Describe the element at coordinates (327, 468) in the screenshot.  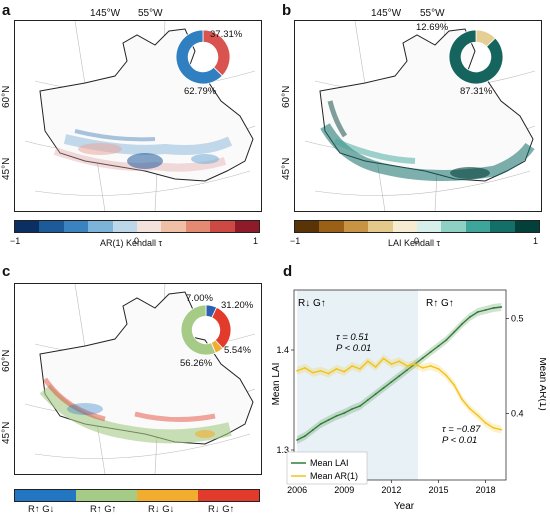
I see `panel-d-legend-box` at that location.